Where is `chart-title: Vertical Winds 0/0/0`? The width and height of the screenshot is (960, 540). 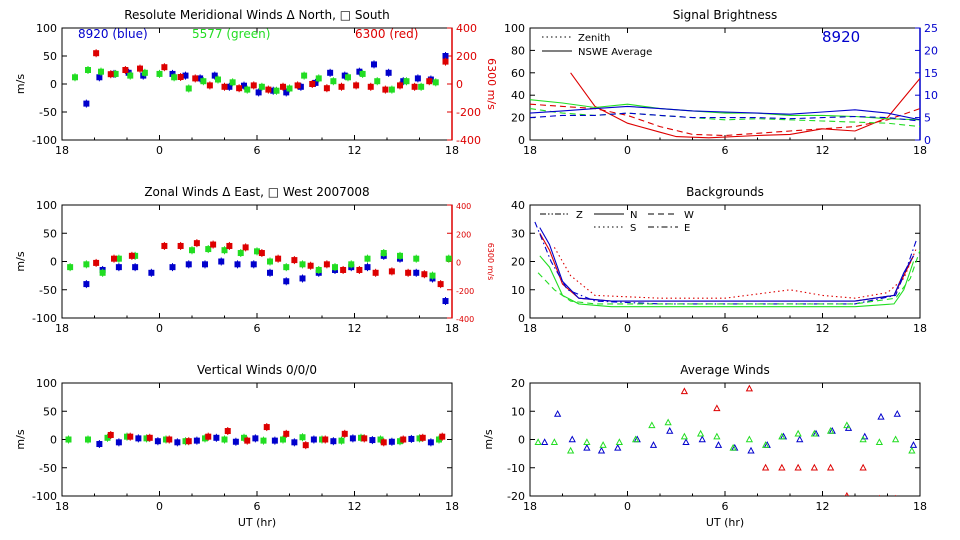
chart-title: Vertical Winds 0/0/0 is located at coordinates (257, 370).